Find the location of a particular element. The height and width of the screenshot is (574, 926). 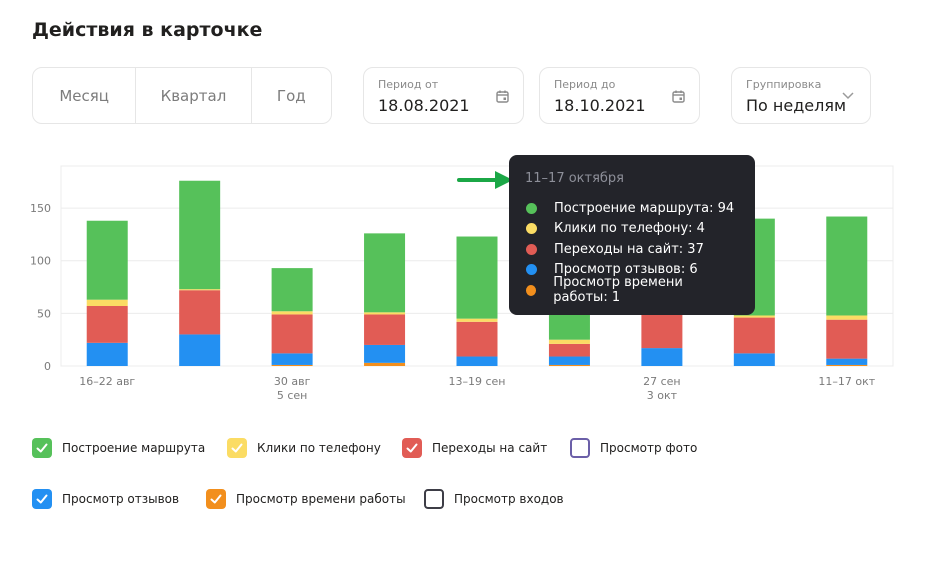

tooltip-row: Переходы на сайт: 37 is located at coordinates (632, 249).